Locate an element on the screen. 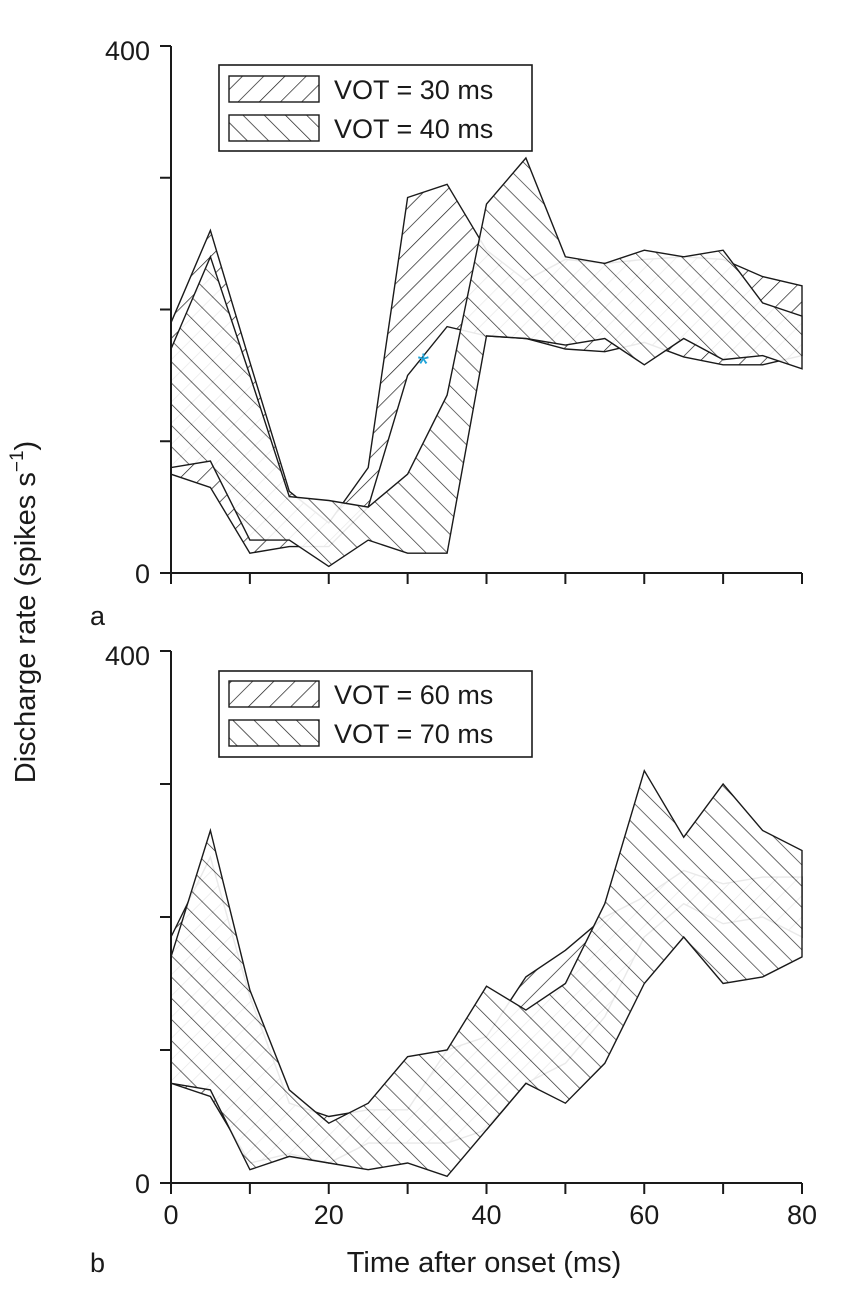 The image size is (853, 1299). y-axis-title: Discharge rate (spikes s−1) is located at coordinates (24, 612).